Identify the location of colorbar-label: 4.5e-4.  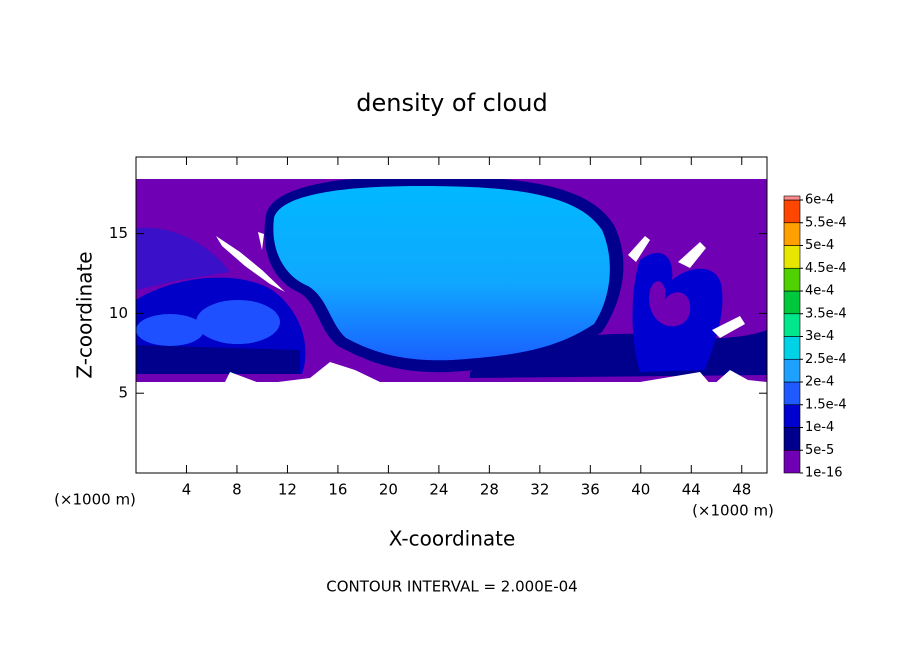
(826, 268).